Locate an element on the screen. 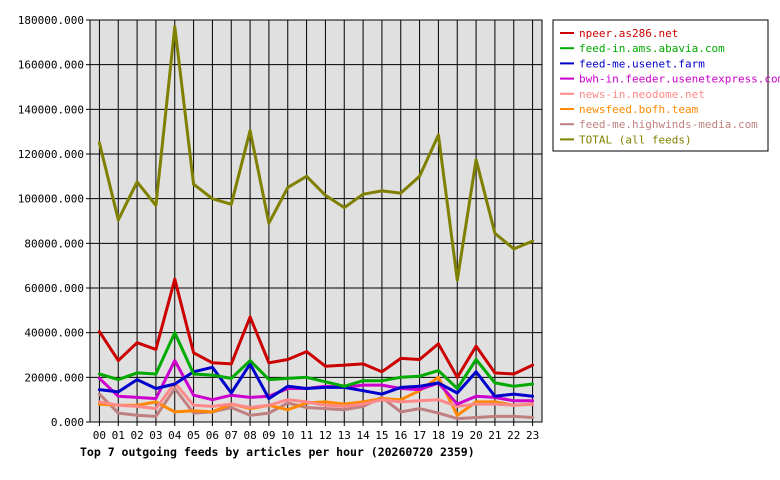 Image resolution: width=780 pixels, height=480 pixels. x-tick-label: 06 is located at coordinates (212, 435).